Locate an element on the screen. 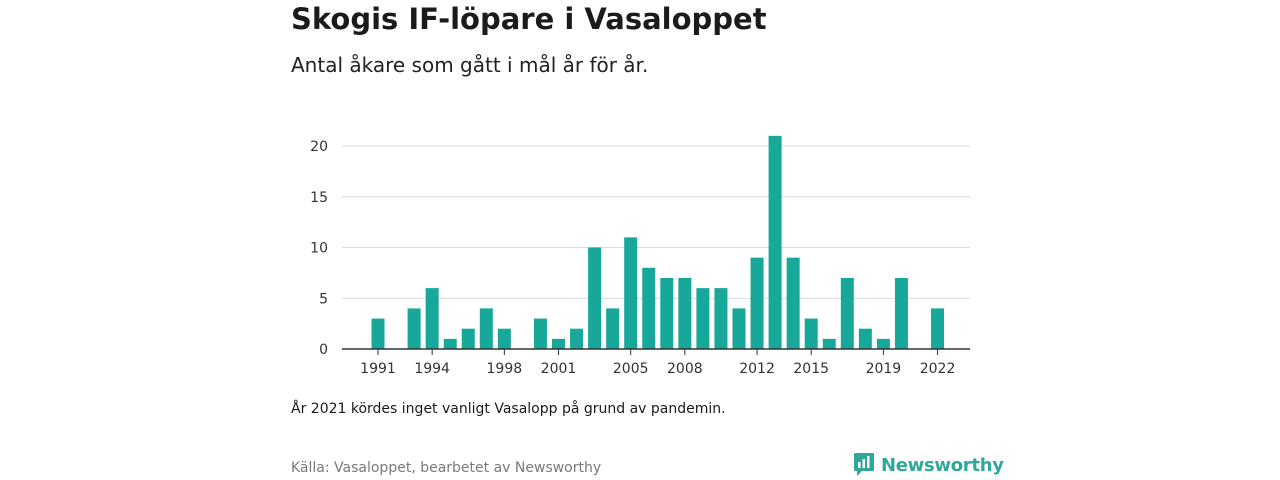 The image size is (1280, 480). x-tick-label: 2005 is located at coordinates (631, 369).